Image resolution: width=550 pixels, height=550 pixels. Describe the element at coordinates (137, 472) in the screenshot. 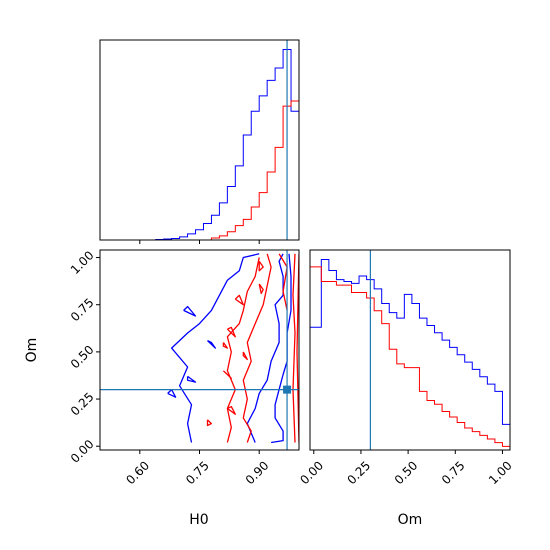

I see `joint-x-tick-label-0: 0.60` at that location.